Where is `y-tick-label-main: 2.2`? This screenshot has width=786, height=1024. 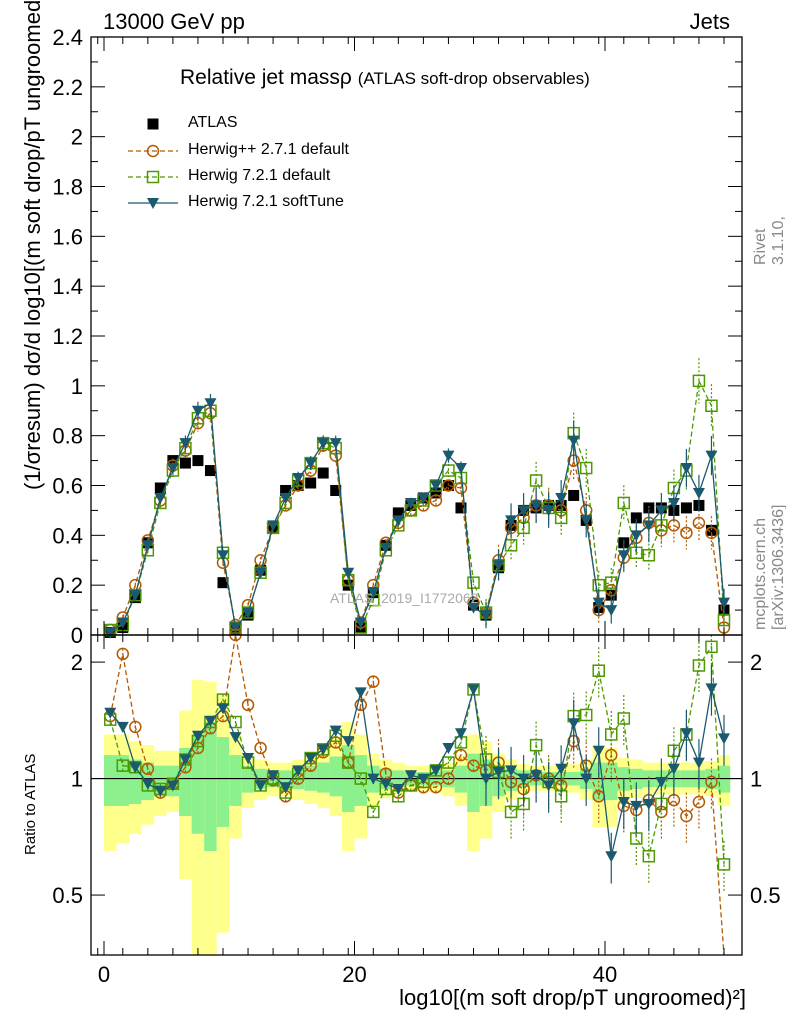 y-tick-label-main: 2.2 is located at coordinates (67, 87).